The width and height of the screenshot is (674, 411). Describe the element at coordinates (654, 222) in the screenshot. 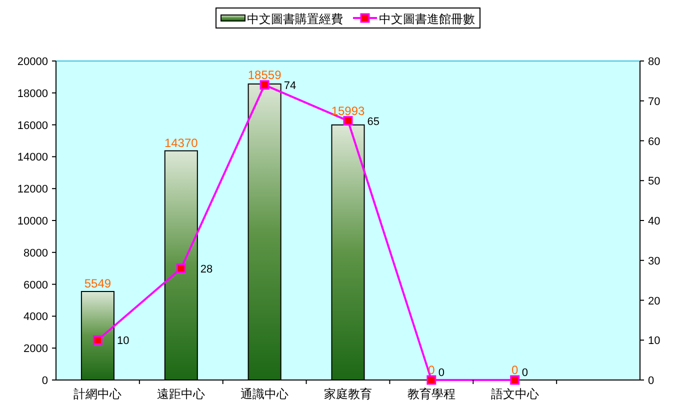

I see `y2-tick-label: 40` at that location.